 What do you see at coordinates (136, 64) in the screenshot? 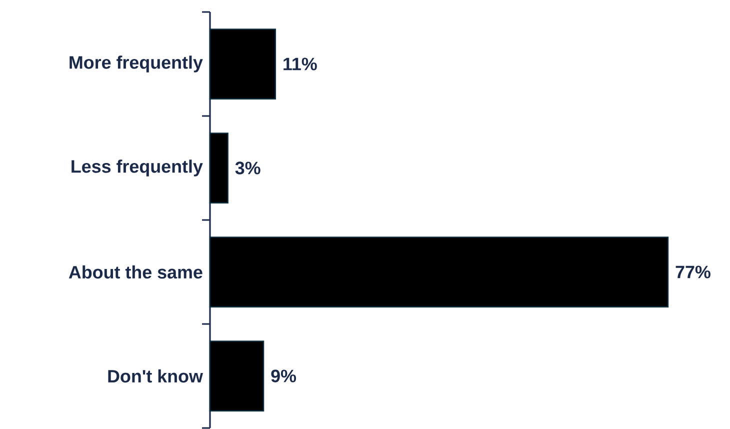
I see `y-tick-label: More frequently` at bounding box center [136, 64].